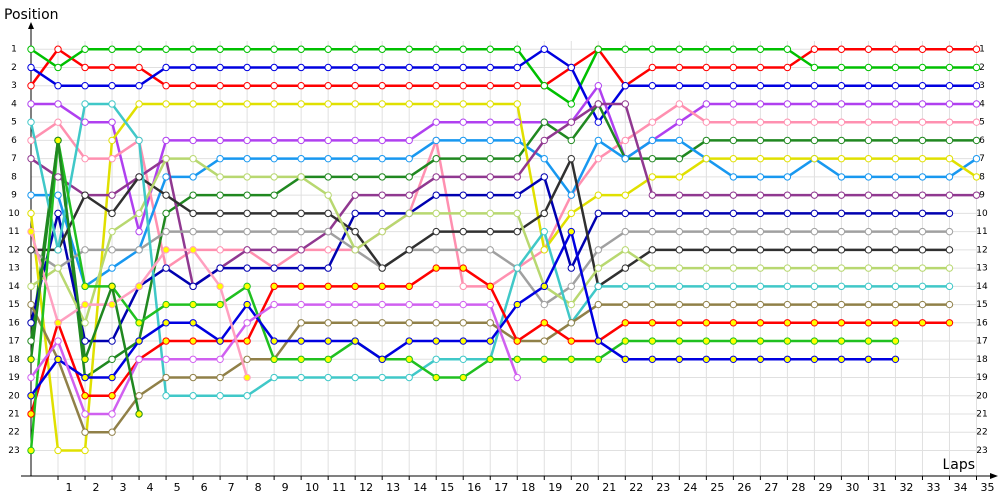 The width and height of the screenshot is (1000, 500). Describe the element at coordinates (96, 487) in the screenshot. I see `x-tick-label: 2` at that location.